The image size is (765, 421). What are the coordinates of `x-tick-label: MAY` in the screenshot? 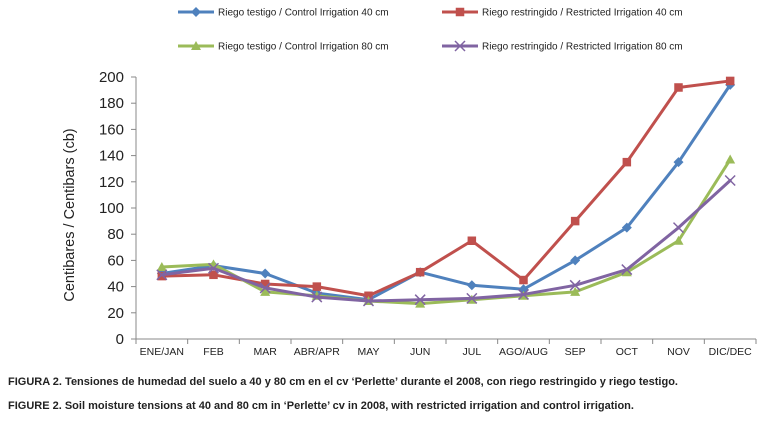 It's located at (369, 352).